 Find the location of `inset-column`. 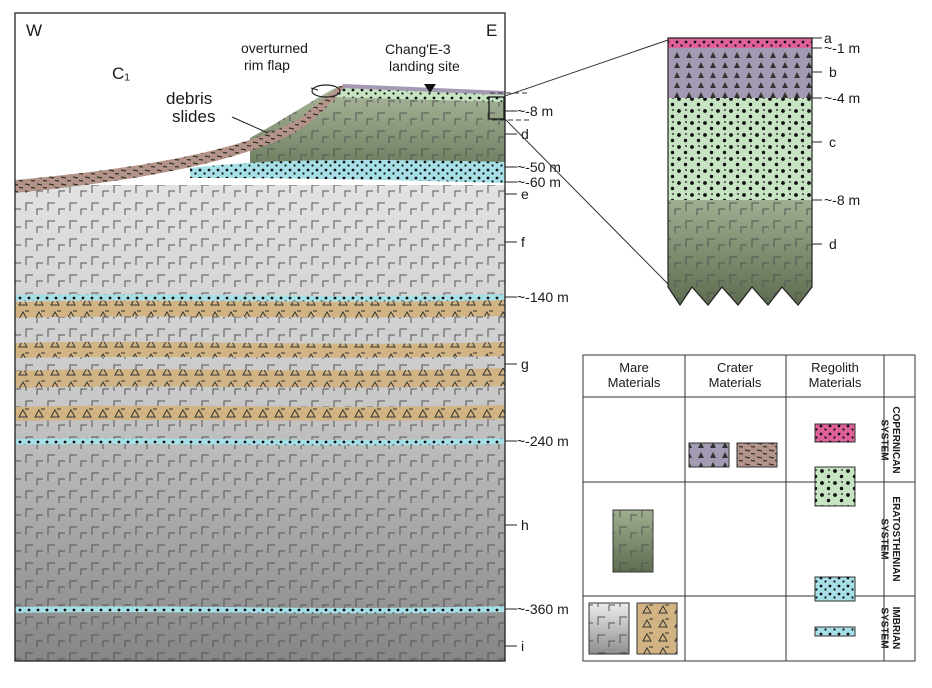

inset-column is located at coordinates (740, 172).